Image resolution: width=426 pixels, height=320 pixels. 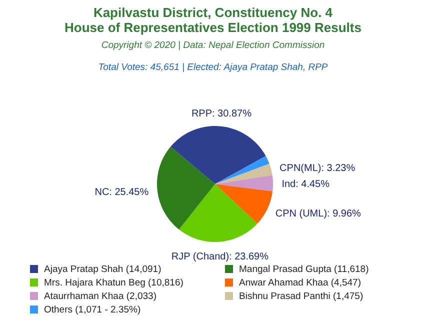 I want to click on data-label: CPN(ML): 3.23%, so click(x=318, y=168).